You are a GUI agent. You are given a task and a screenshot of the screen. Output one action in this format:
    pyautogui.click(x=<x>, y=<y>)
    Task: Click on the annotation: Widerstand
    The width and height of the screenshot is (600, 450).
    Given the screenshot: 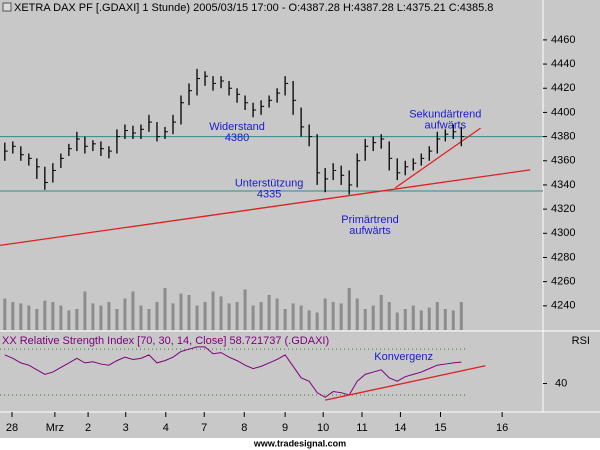 What is the action you would take?
    pyautogui.click(x=237, y=127)
    